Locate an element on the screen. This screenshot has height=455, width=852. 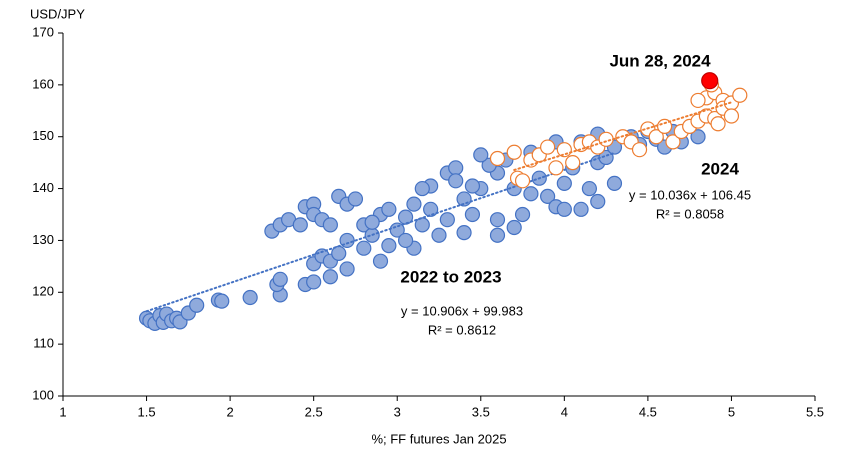
trend-equation: y = 10.036x + 106.45 is located at coordinates (690, 194).